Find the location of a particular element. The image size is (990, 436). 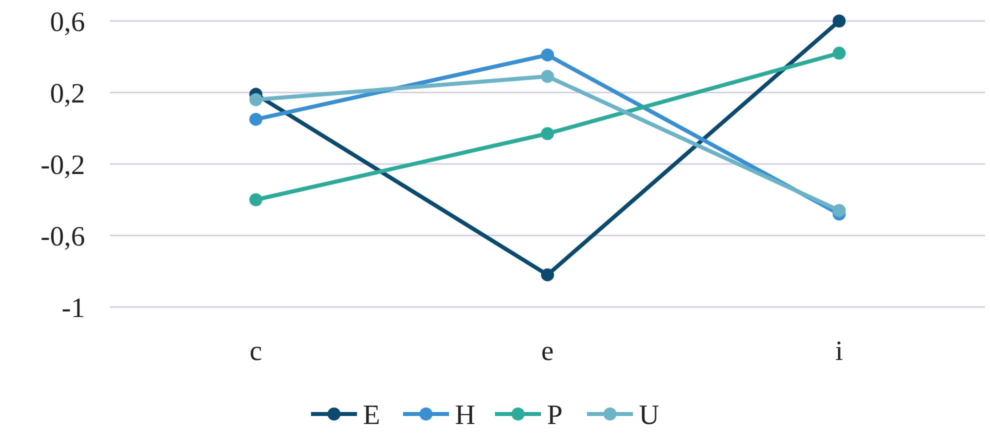

x-tick-label: i is located at coordinates (839, 351).